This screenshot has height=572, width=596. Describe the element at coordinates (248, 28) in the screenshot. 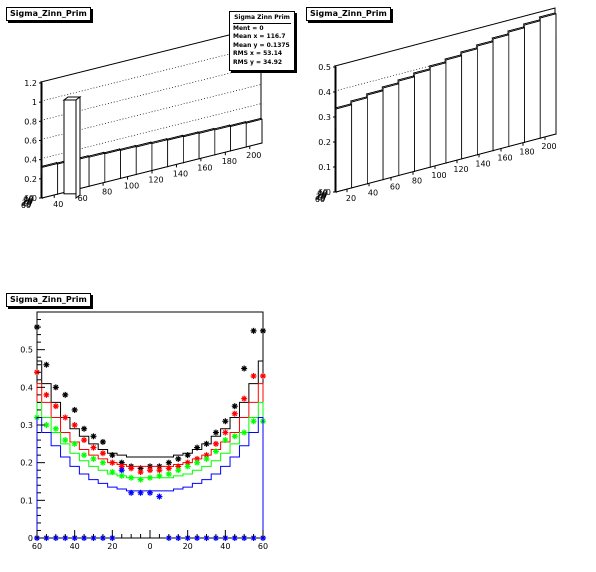

I see `stats-row: Ment = 0` at that location.